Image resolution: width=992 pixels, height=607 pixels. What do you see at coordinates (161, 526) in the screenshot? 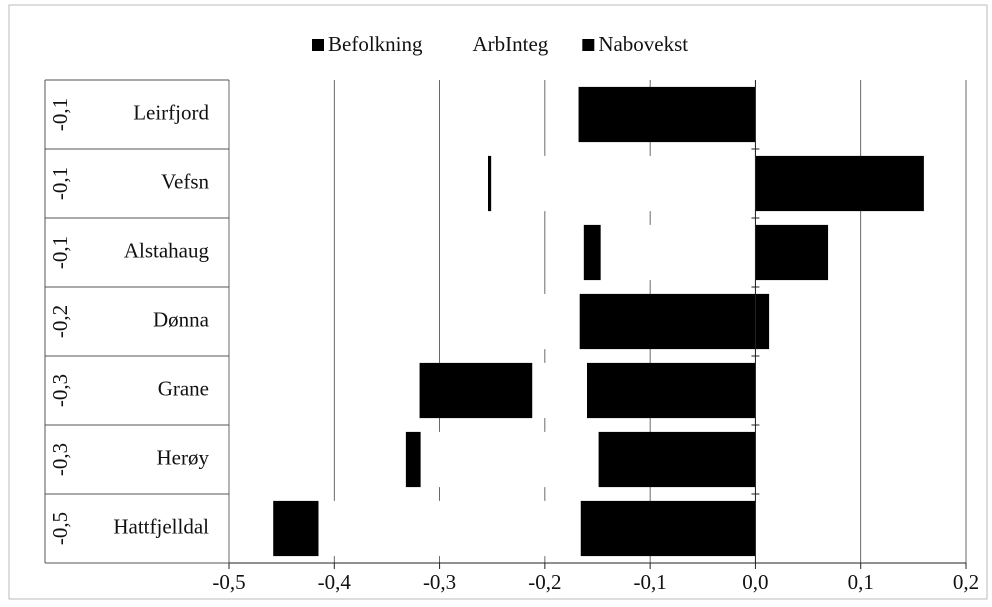
I see `category-label: Hattfjelldal` at bounding box center [161, 526].